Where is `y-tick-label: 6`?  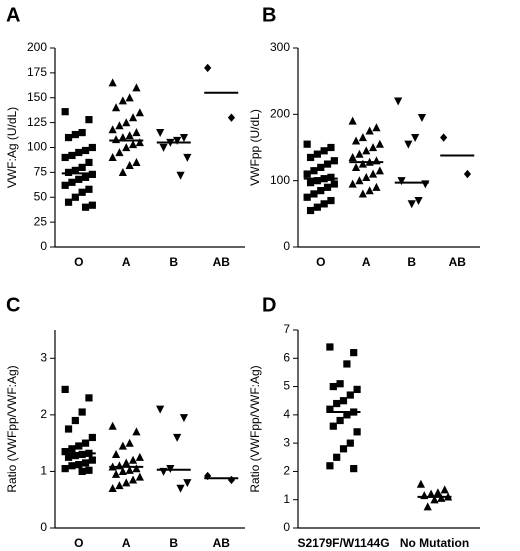 y-tick-label: 6 is located at coordinates (286, 357).